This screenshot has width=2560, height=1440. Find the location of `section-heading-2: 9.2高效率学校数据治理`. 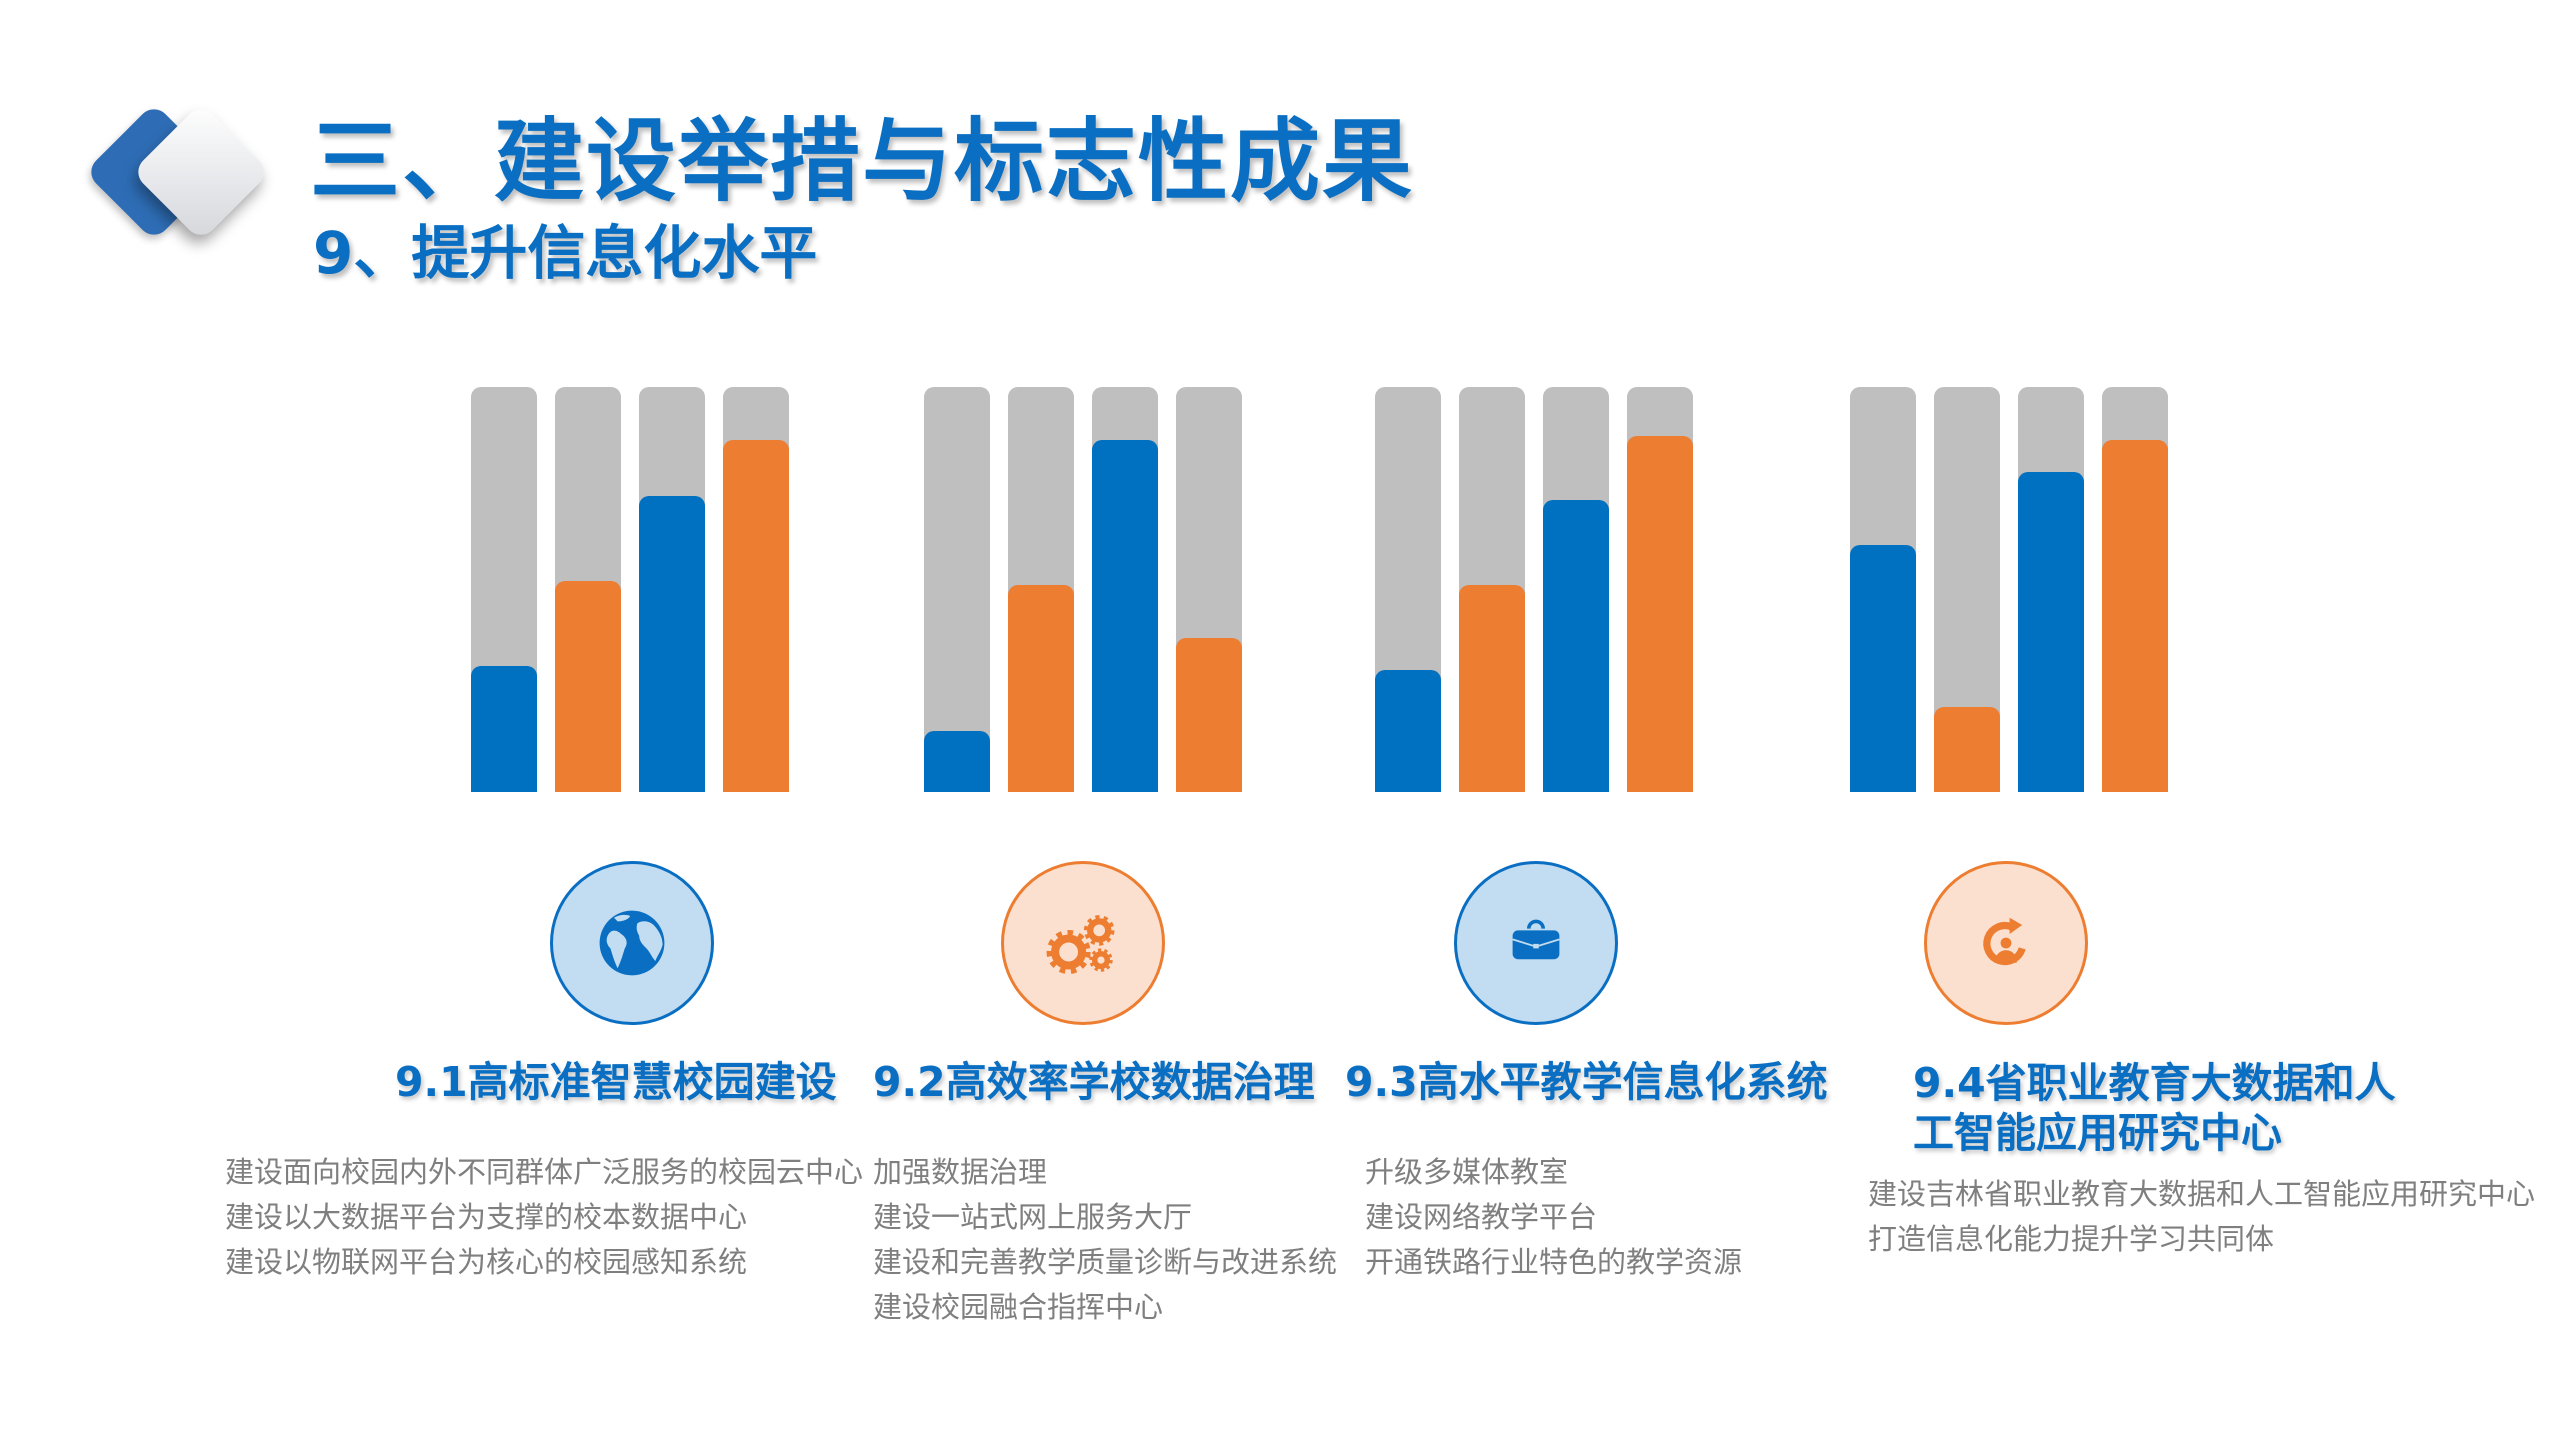

section-heading-2: 9.2高效率学校数据治理 is located at coordinates (1094, 1082).